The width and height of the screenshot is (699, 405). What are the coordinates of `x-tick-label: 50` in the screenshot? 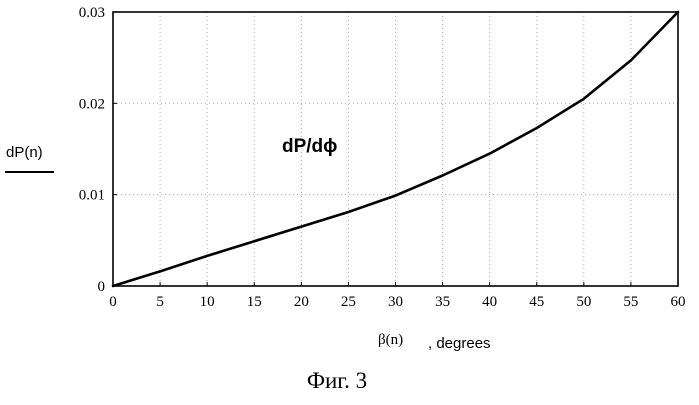 It's located at (583, 302).